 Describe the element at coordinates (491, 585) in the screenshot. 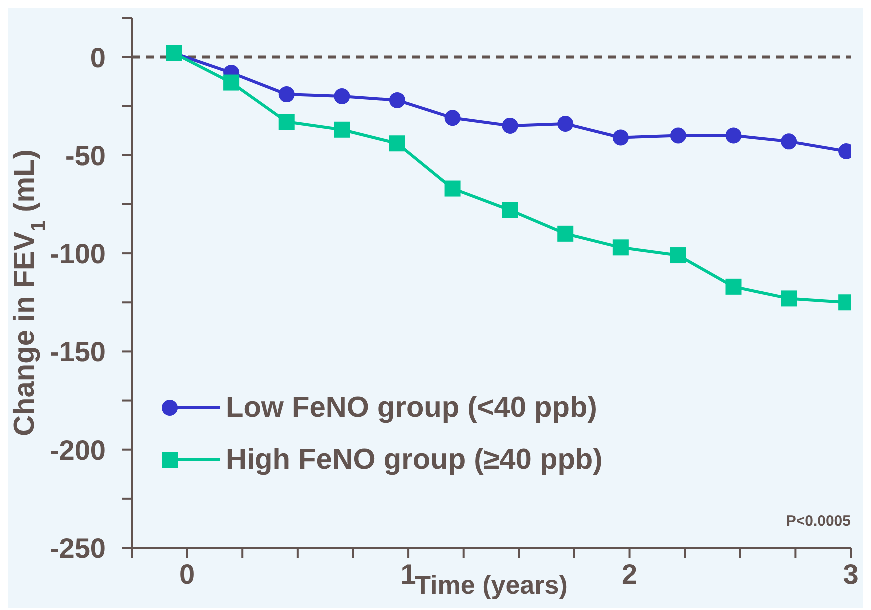

I see `x-axis-title: Time (years)` at that location.